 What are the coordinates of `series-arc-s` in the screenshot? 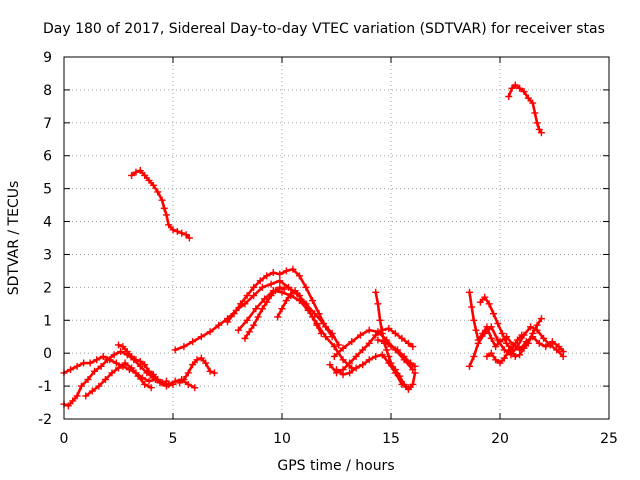 It's located at (504, 349).